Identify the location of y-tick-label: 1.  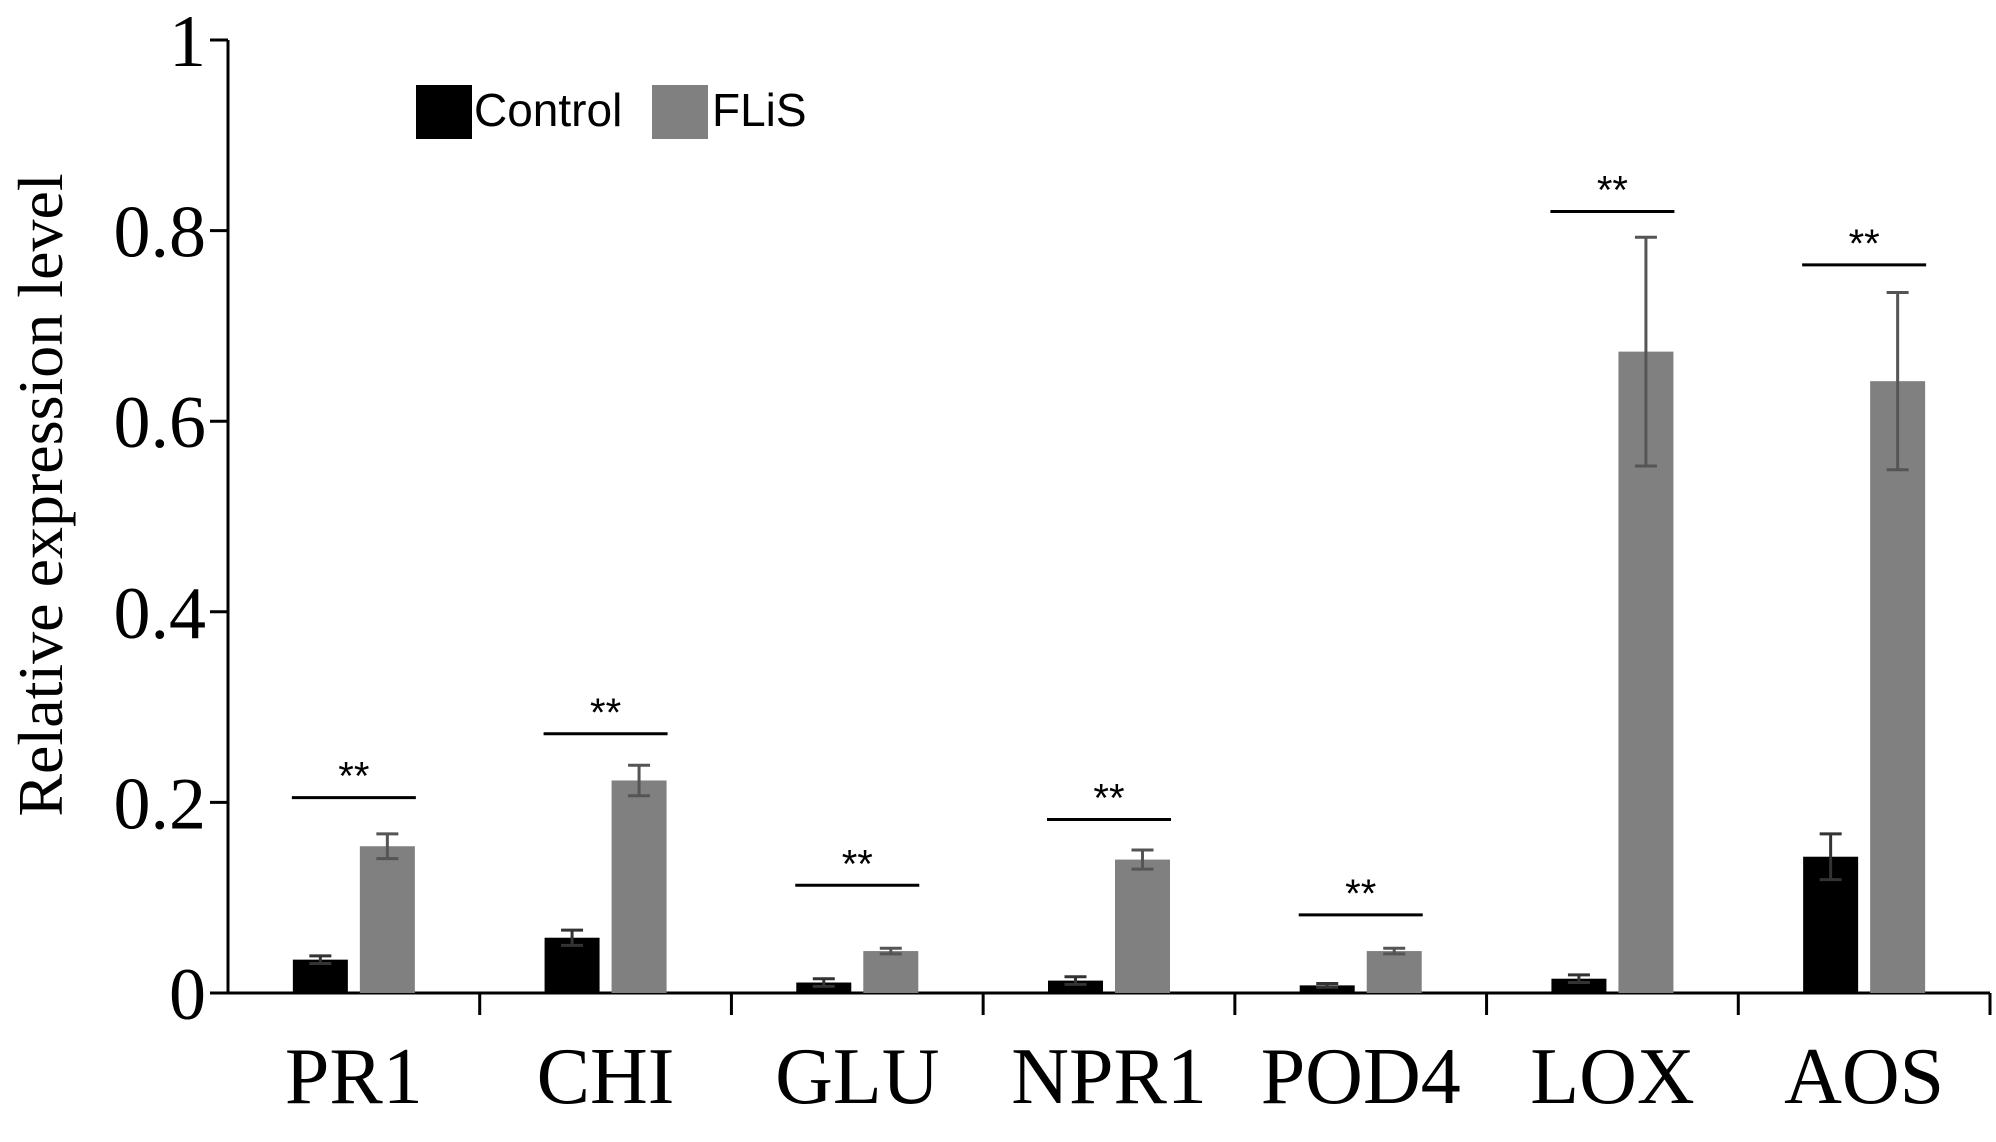
(187, 42).